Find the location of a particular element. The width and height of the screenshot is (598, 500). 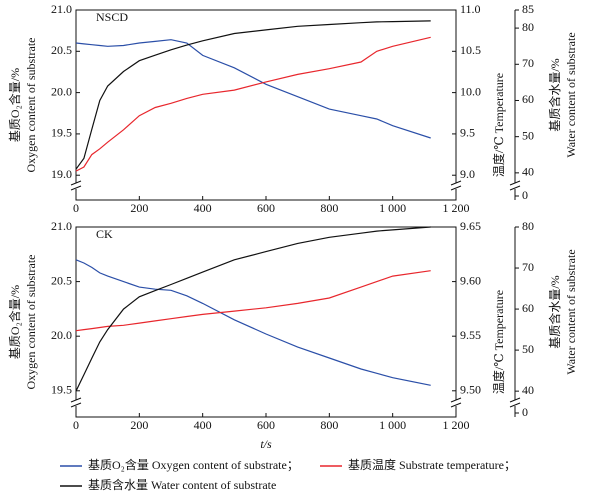

panel-title: NSCD is located at coordinates (112, 17).